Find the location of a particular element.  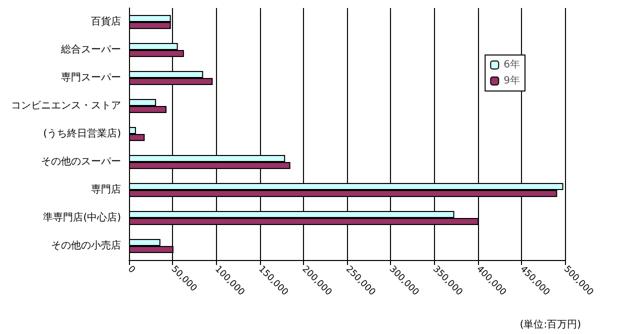

x-tick-label: 0 is located at coordinates (131, 270).